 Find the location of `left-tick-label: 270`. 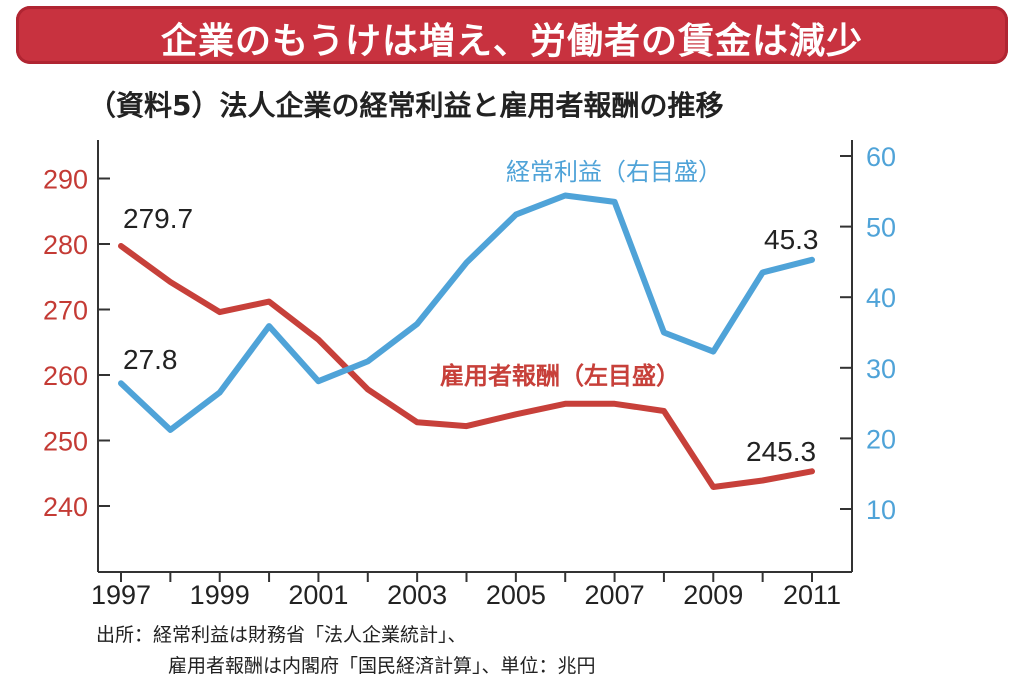

left-tick-label: 270 is located at coordinates (65, 311).